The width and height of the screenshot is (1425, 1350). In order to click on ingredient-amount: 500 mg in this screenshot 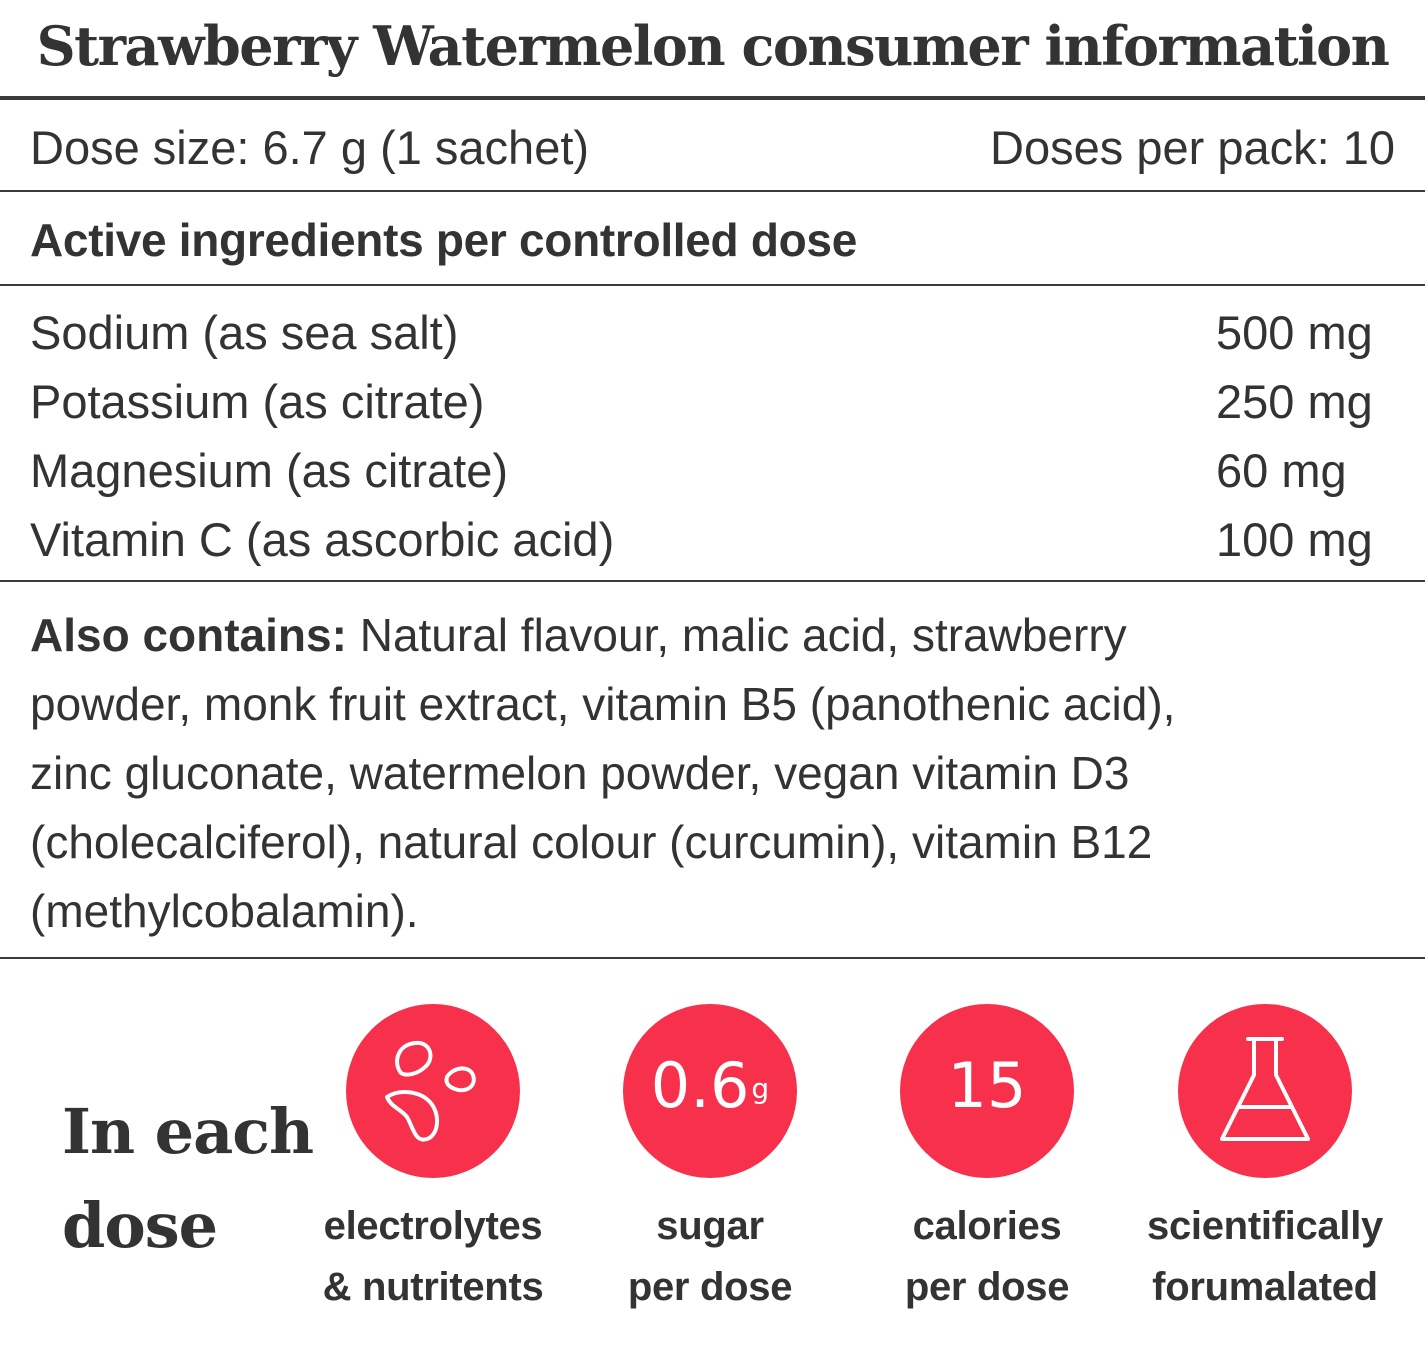, I will do `click(1294, 332)`.